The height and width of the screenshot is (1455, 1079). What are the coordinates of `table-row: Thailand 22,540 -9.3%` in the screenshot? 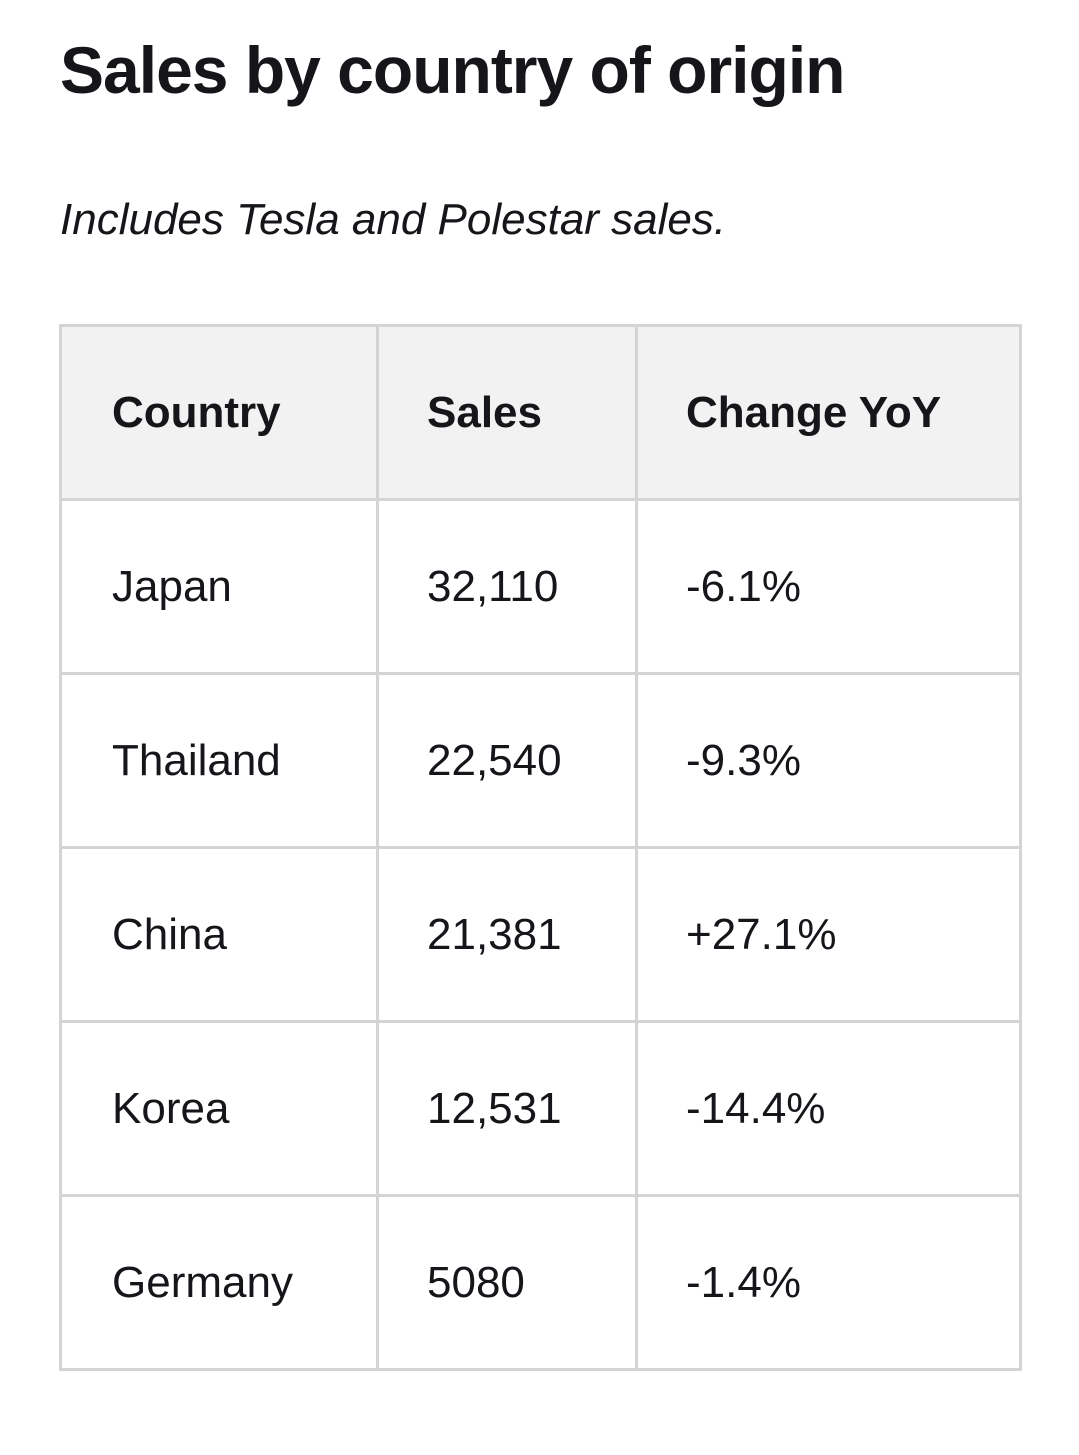 It's located at (540, 760).